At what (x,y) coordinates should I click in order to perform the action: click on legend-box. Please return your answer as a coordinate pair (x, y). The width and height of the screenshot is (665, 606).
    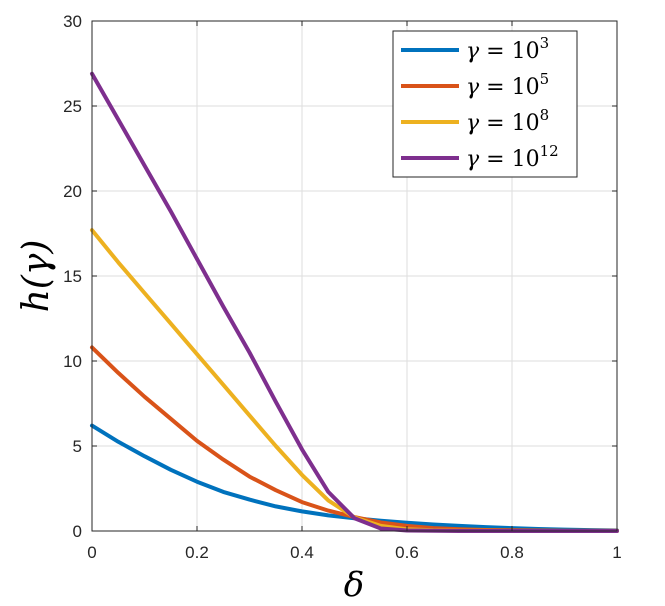
    Looking at the image, I should click on (485, 104).